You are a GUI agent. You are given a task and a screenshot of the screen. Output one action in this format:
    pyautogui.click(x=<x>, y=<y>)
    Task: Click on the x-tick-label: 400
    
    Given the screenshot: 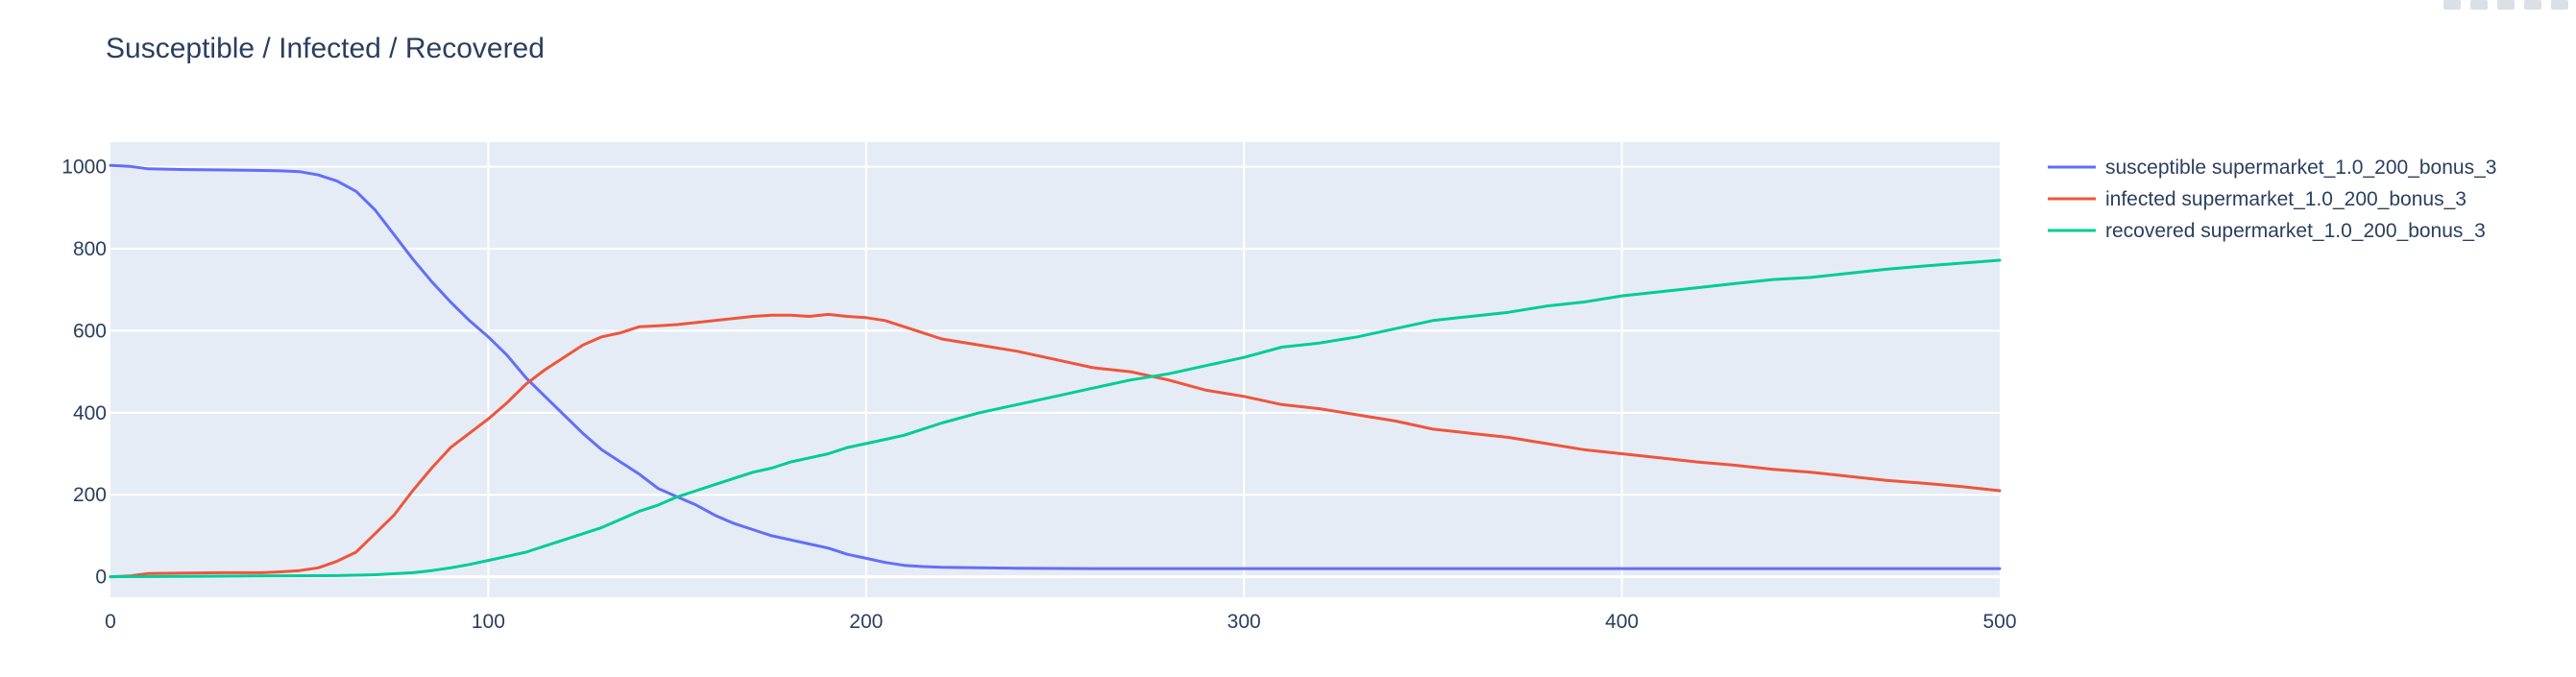 What is the action you would take?
    pyautogui.click(x=1622, y=622)
    